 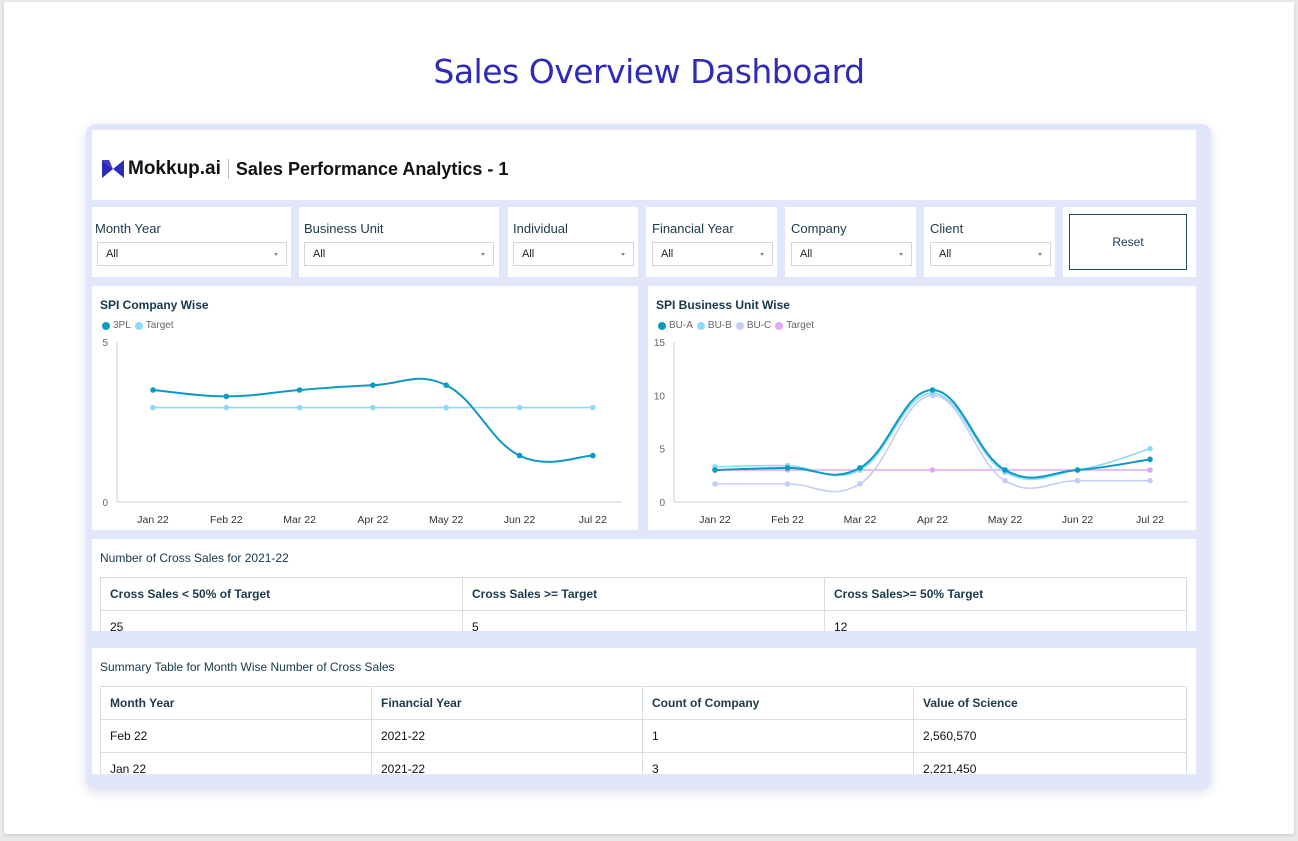 What do you see at coordinates (299, 520) in the screenshot?
I see `x-tick-label: Mar 22` at bounding box center [299, 520].